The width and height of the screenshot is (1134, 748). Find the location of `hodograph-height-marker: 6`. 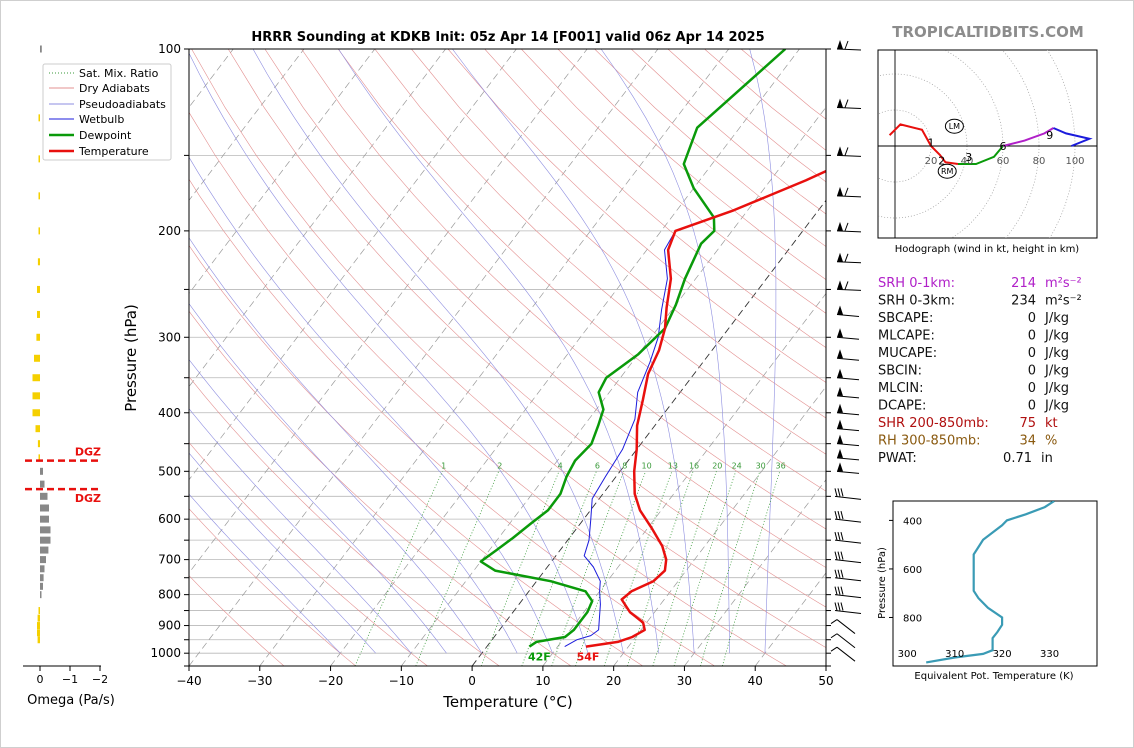

hodograph-height-marker: 6 is located at coordinates (1003, 146).